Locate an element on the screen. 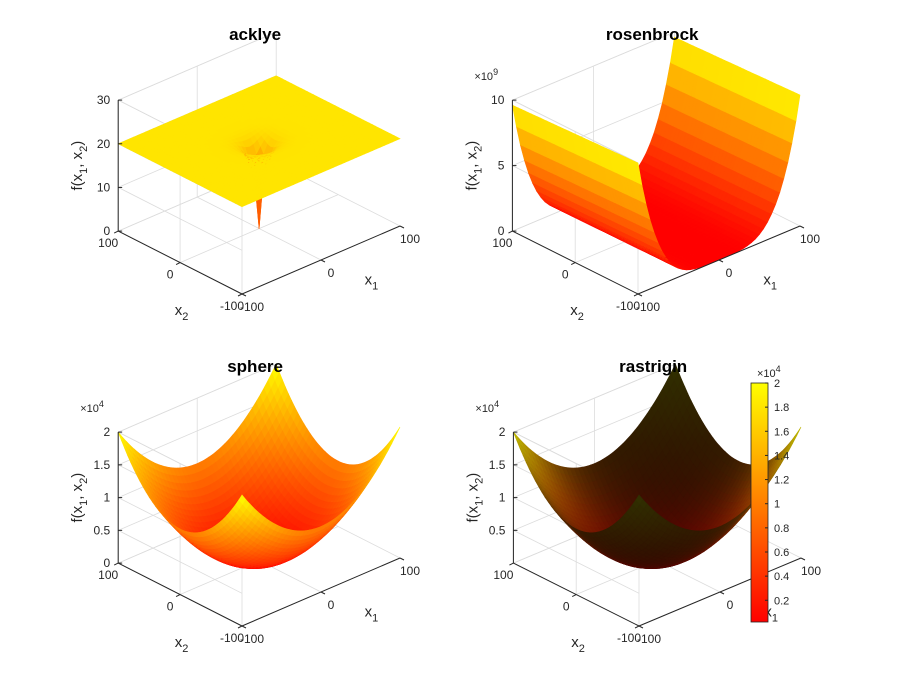 This screenshot has width=900, height=700. z-tick-label: 5 is located at coordinates (501, 166).